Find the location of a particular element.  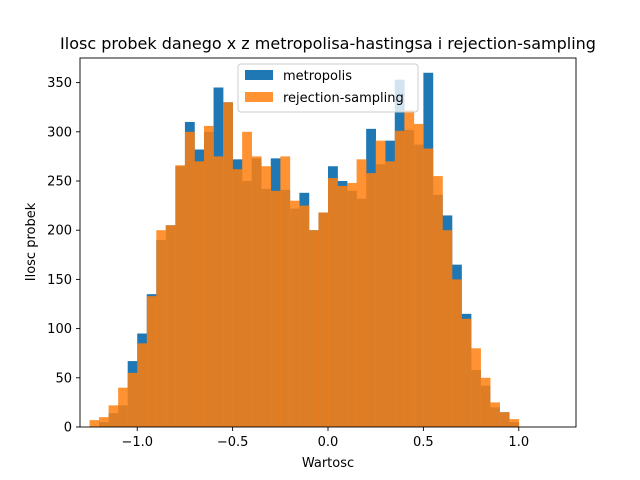

y-tick-label: 200 is located at coordinates (59, 231).